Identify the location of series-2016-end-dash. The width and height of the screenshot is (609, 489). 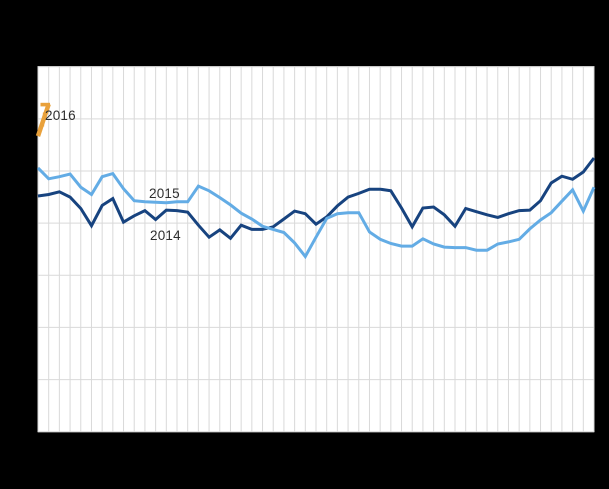
(45, 104).